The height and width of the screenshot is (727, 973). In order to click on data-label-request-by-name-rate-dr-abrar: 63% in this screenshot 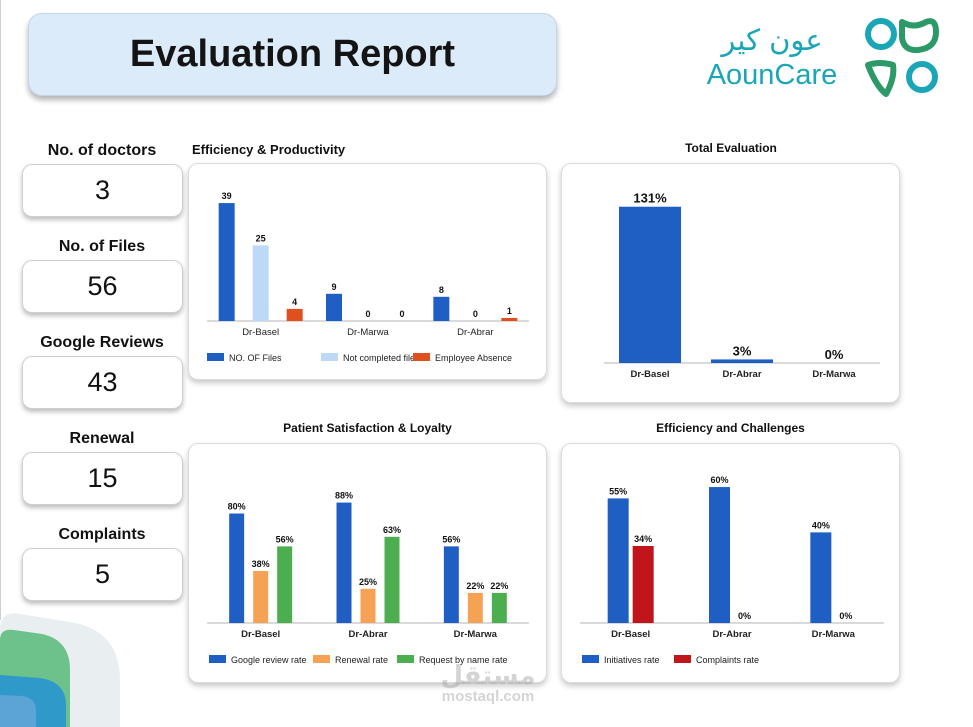, I will do `click(392, 530)`.